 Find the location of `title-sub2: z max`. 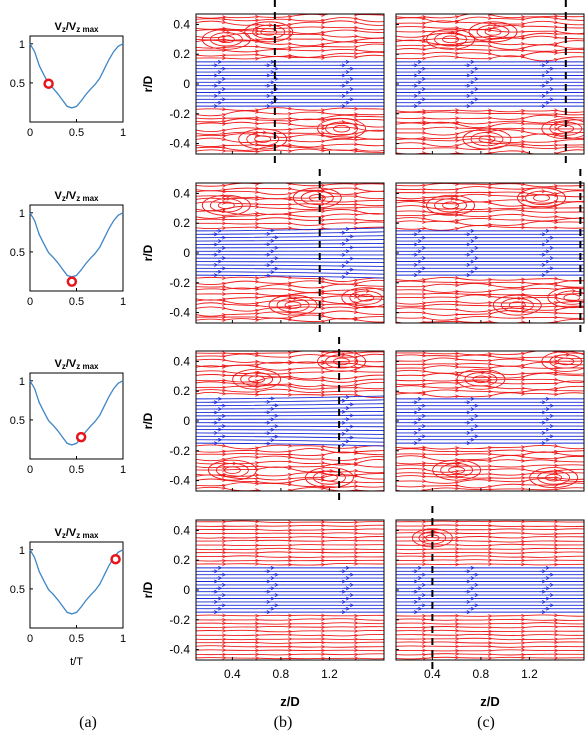

title-sub2: z max is located at coordinates (87, 198).